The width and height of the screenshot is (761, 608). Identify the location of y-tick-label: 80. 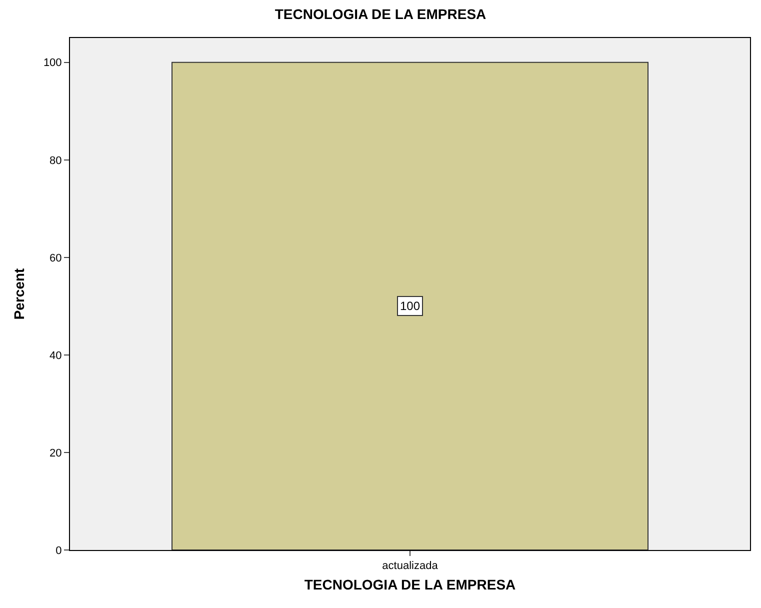
(56, 160).